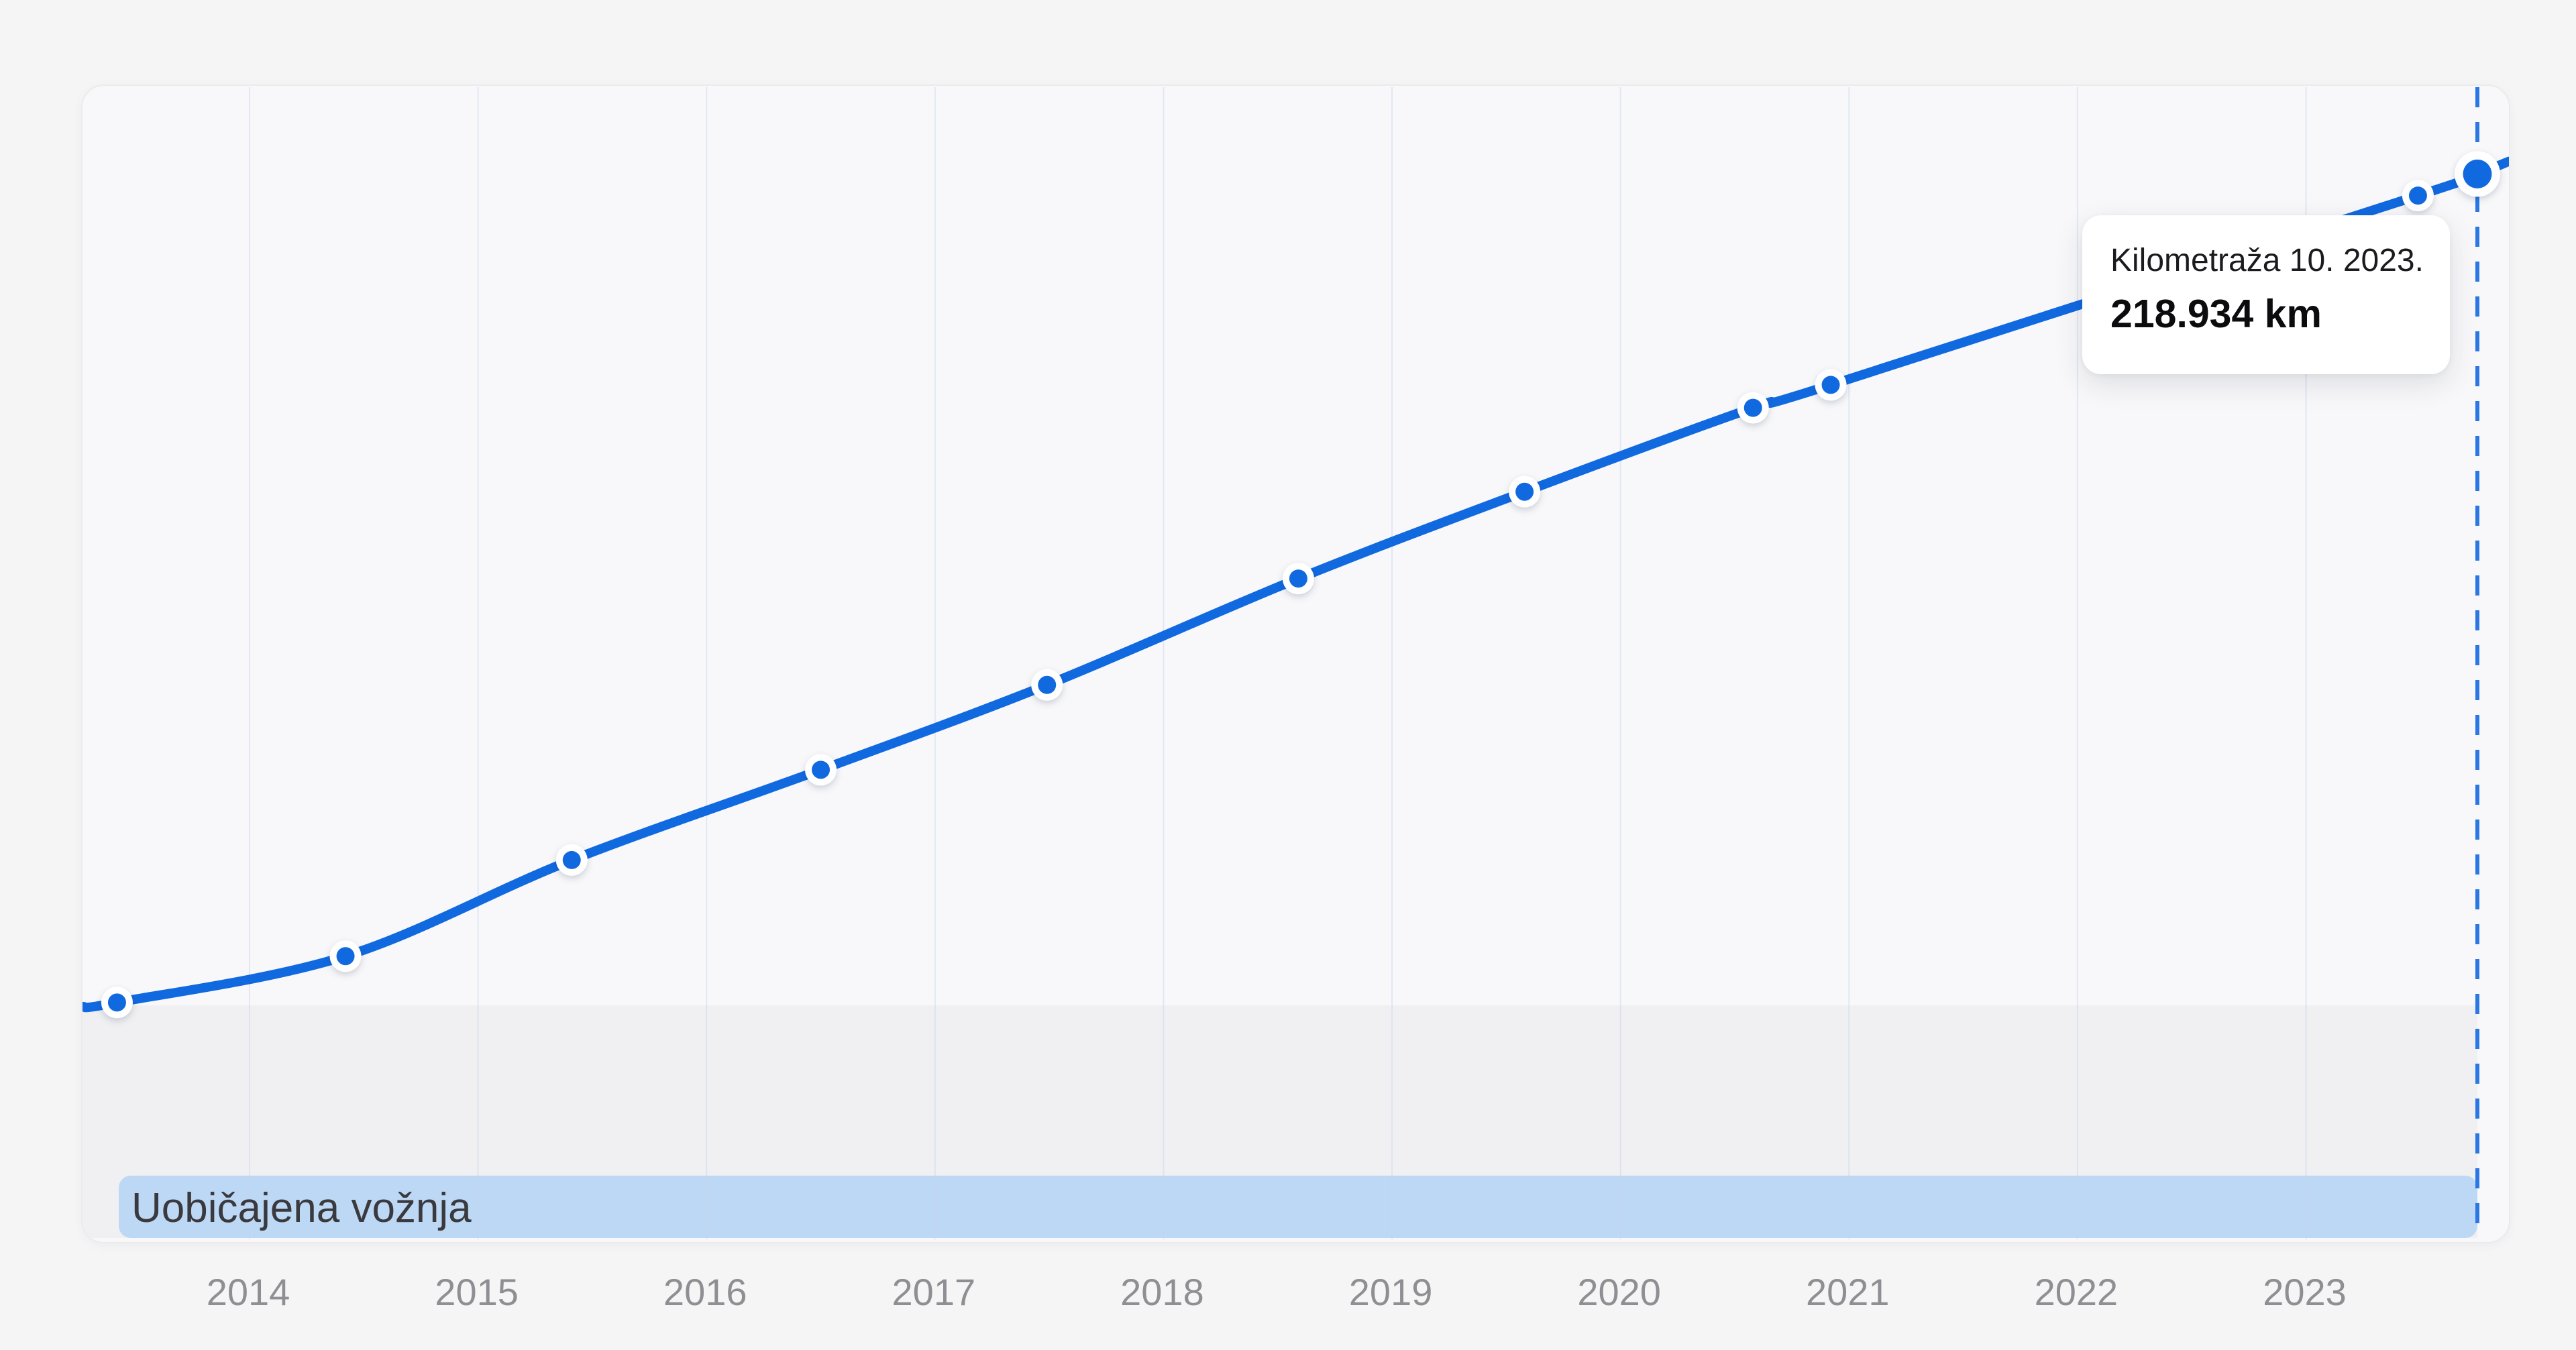 This screenshot has width=2576, height=1350. Describe the element at coordinates (2305, 1292) in the screenshot. I see `x-axis-label: 2023` at that location.